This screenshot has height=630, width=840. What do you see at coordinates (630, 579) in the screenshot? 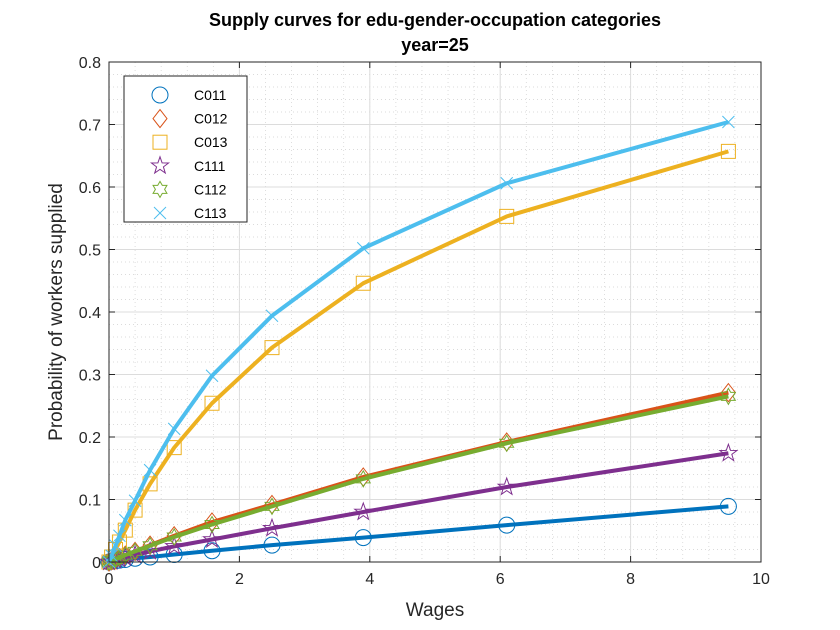
I see `x-tick-label: 8` at bounding box center [630, 579].